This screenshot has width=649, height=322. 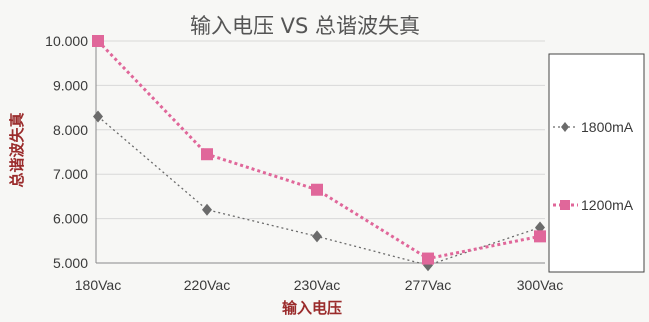 What do you see at coordinates (593, 166) in the screenshot?
I see `legend: 1800mA 1200mA` at bounding box center [593, 166].